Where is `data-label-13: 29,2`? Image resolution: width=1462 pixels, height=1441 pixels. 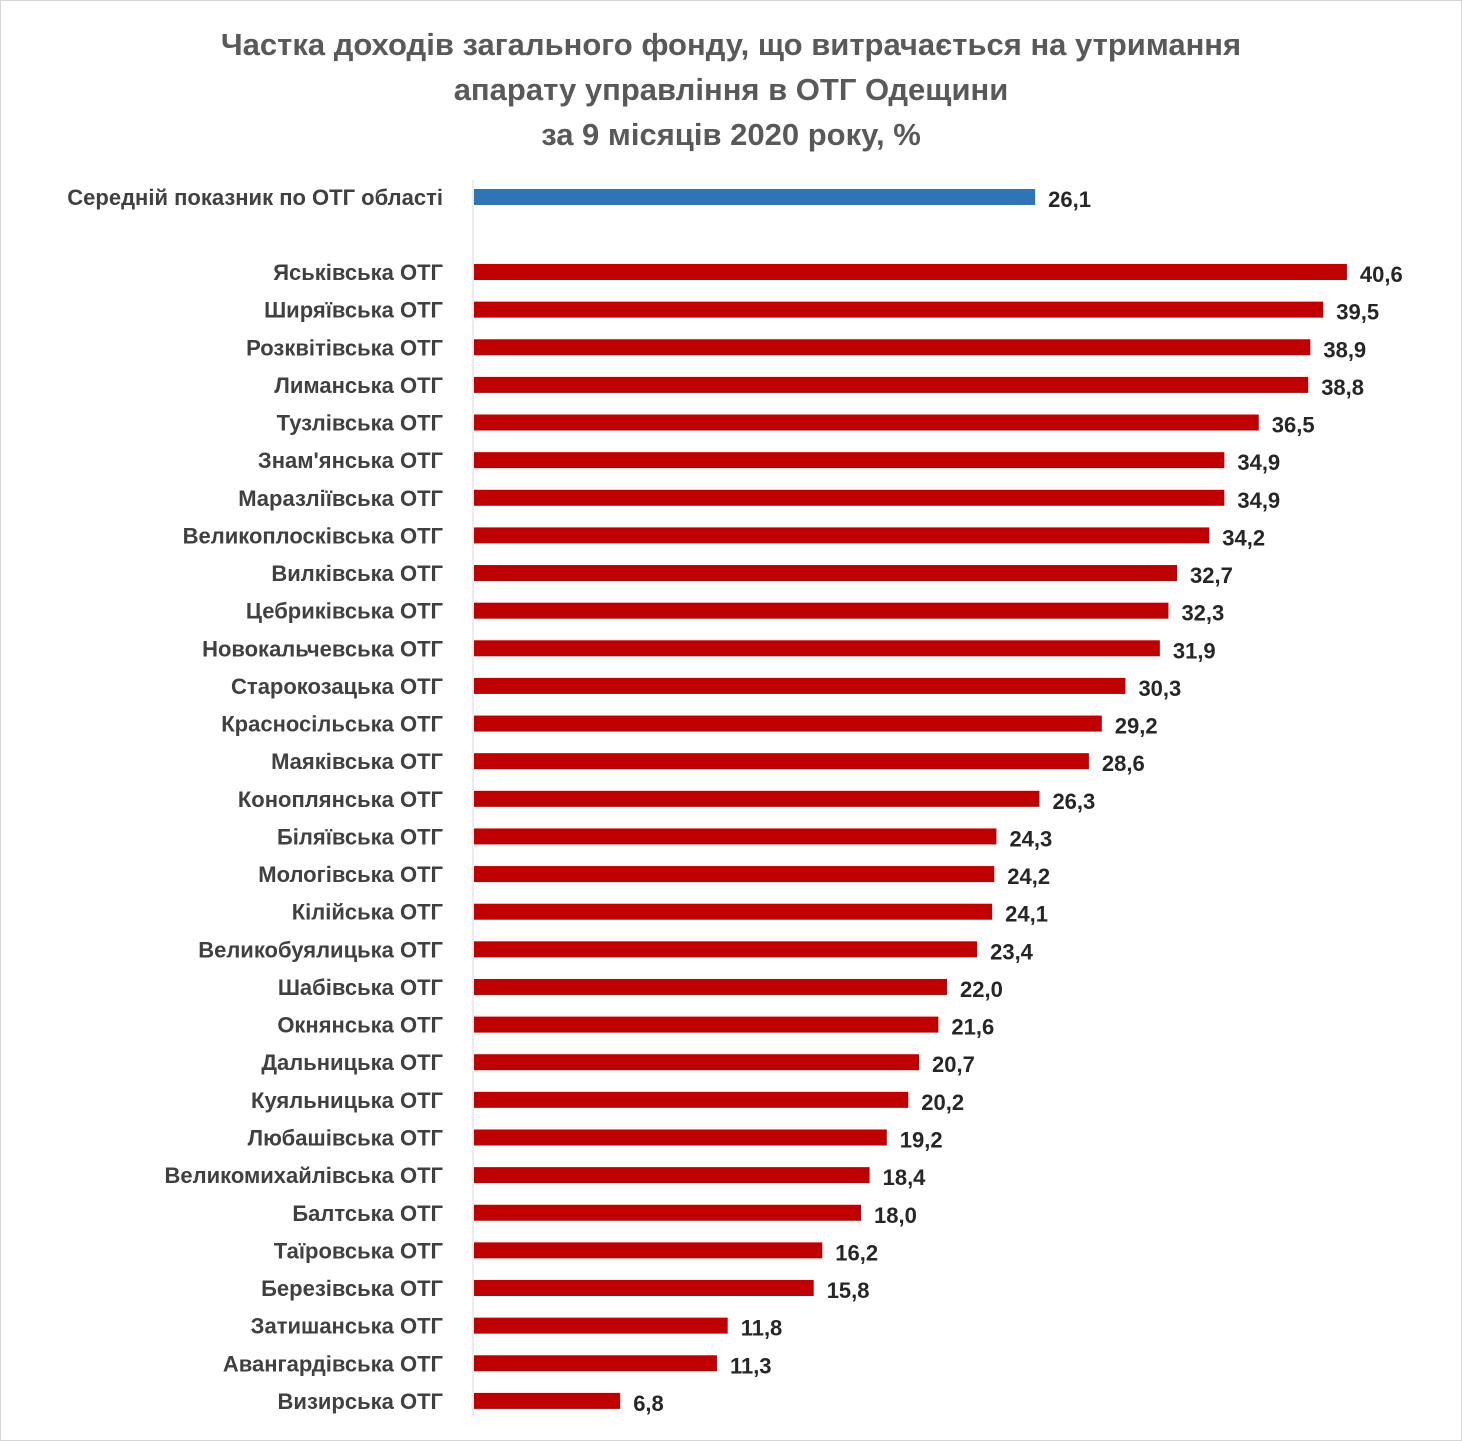
data-label-13: 29,2 is located at coordinates (1136, 726).